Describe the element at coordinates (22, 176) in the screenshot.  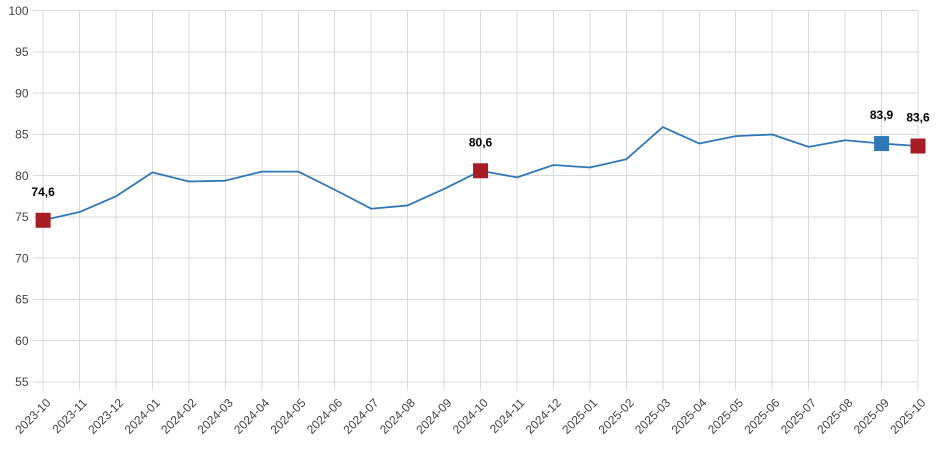
I see `y-axis-label: 80` at that location.